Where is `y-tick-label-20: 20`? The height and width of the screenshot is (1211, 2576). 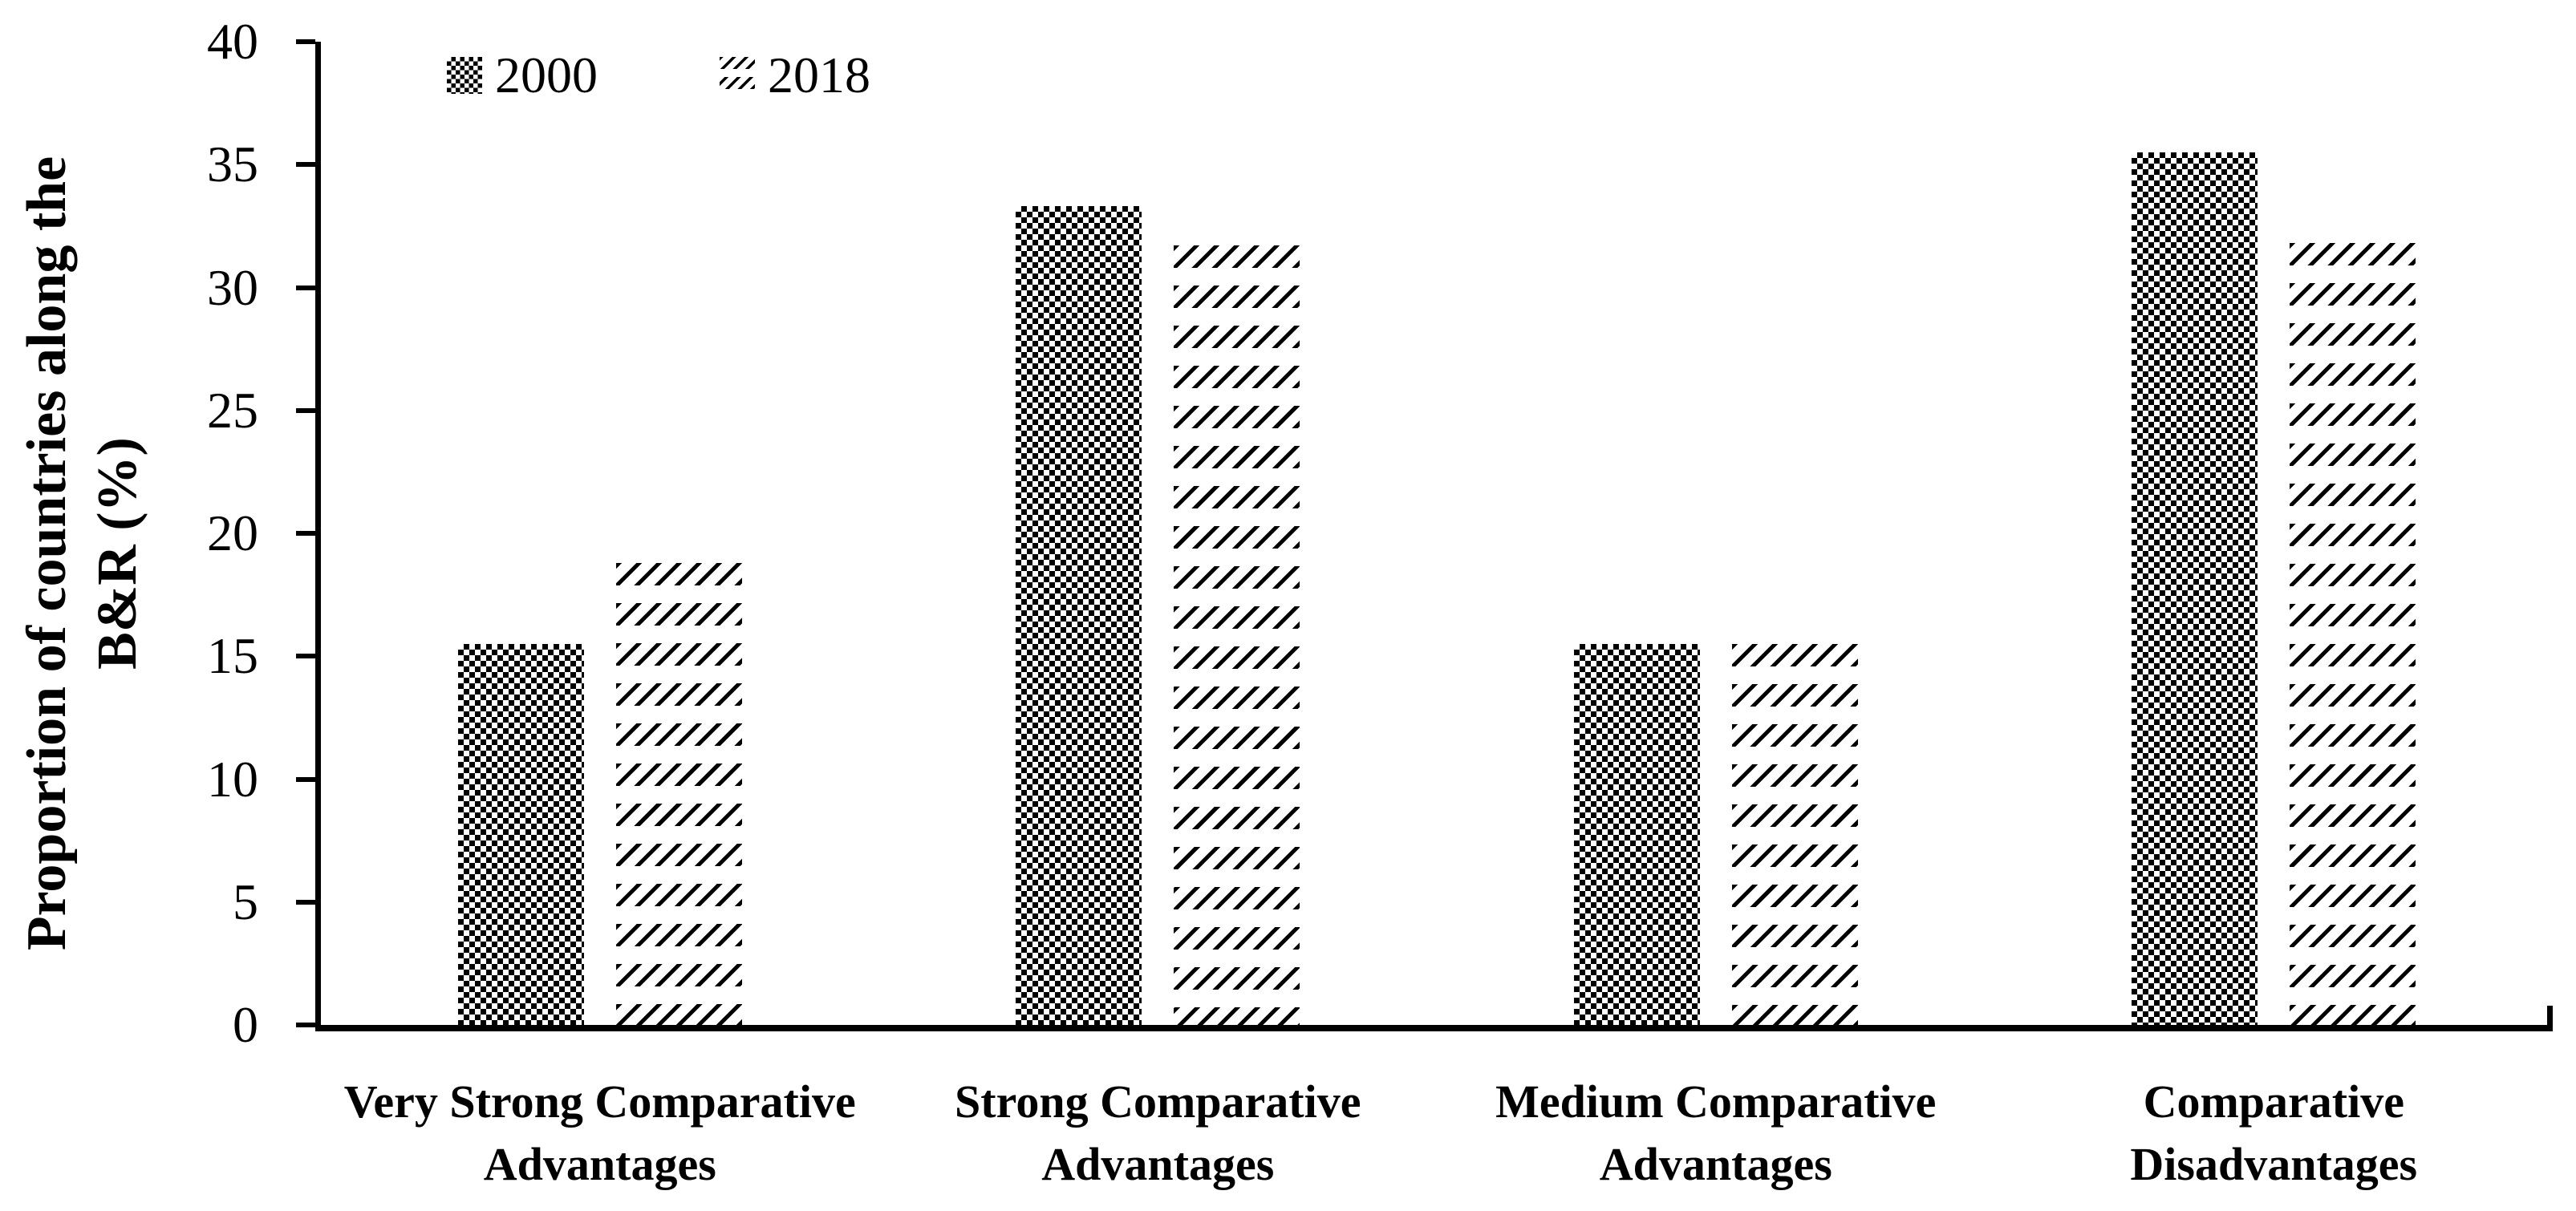 y-tick-label-20: 20 is located at coordinates (232, 532).